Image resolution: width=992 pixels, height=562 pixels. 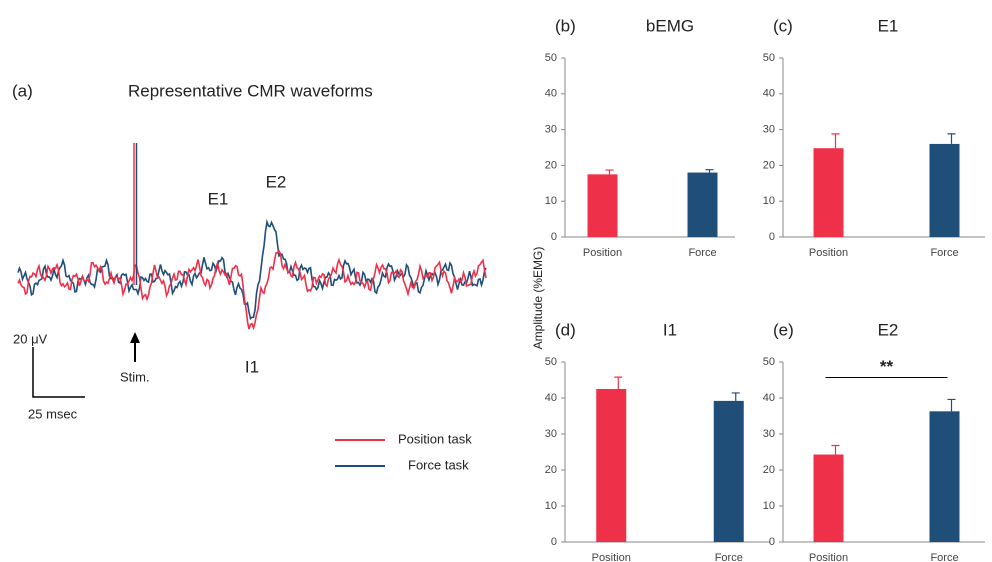 What do you see at coordinates (888, 25) in the screenshot?
I see `panel-title: E1` at bounding box center [888, 25].